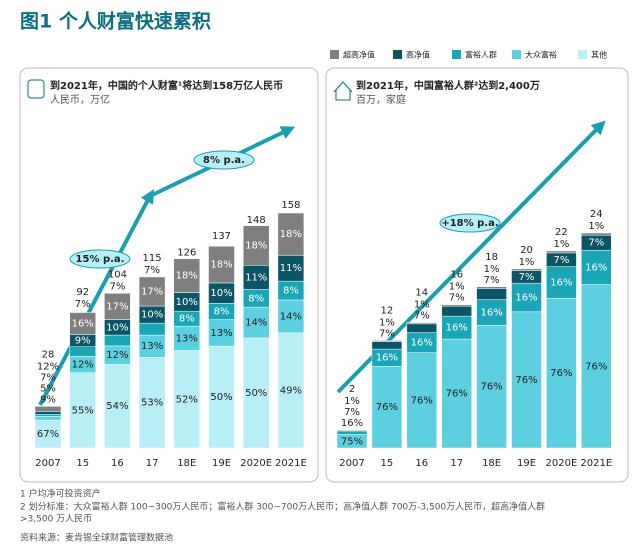 The height and width of the screenshot is (554, 640). What do you see at coordinates (456, 275) in the screenshot?
I see `total-label: 16` at bounding box center [456, 275].